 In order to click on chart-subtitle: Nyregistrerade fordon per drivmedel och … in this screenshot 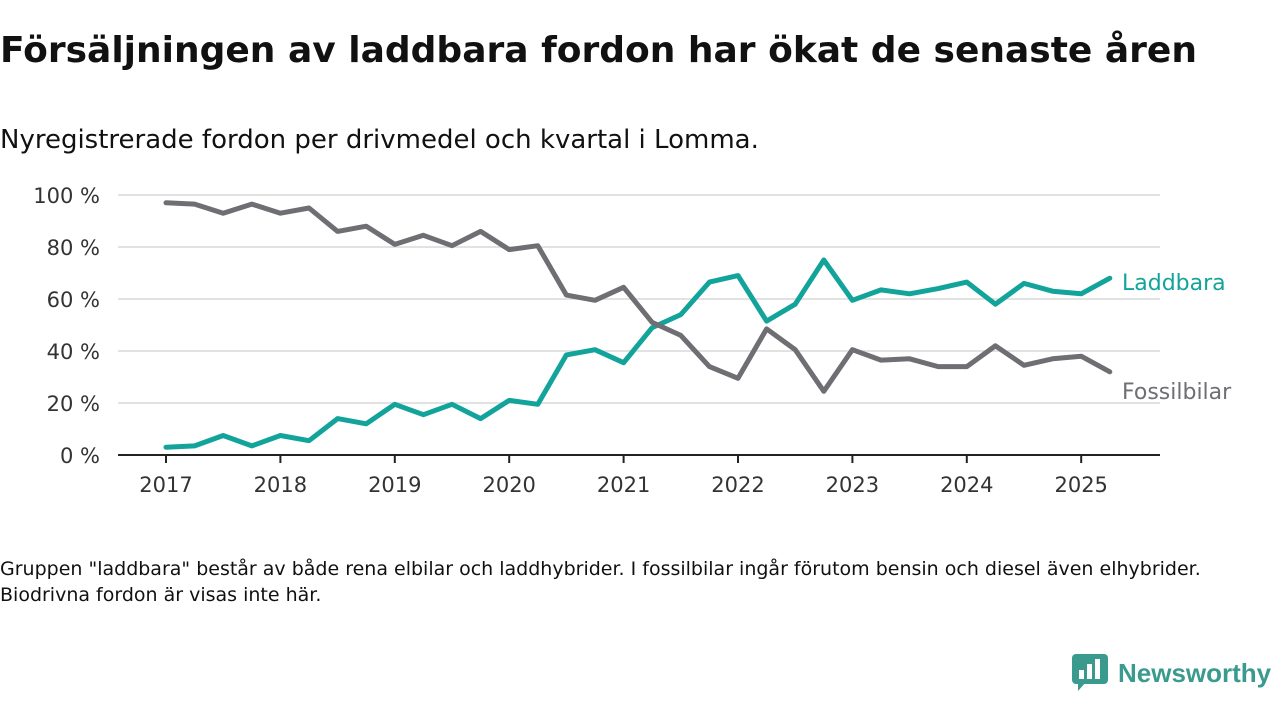, I will do `click(379, 140)`.